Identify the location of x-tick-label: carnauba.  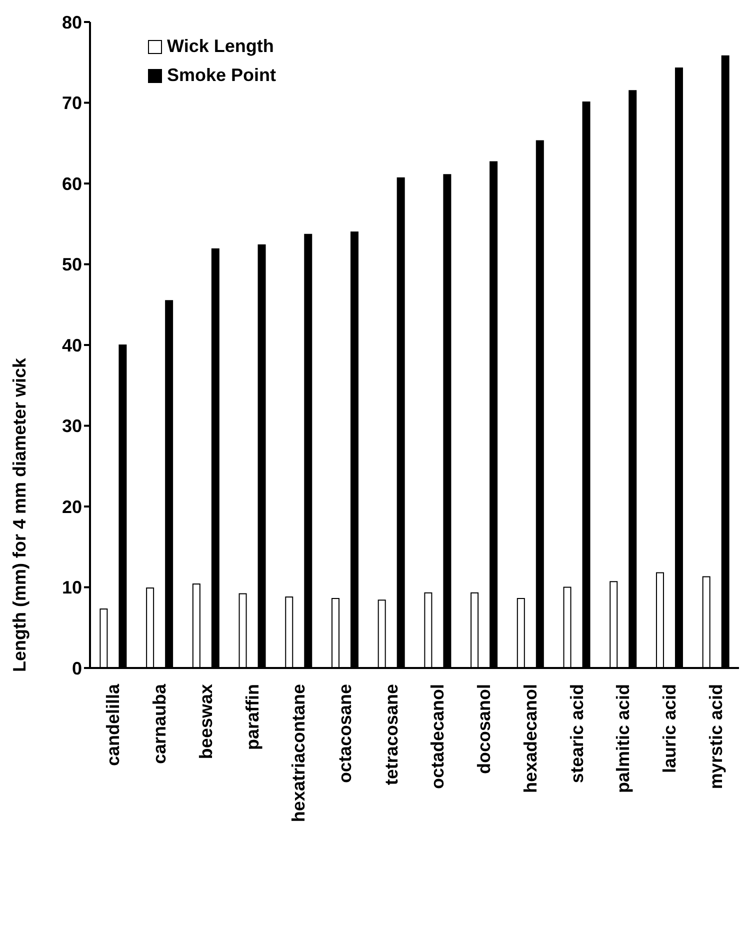
(160, 723).